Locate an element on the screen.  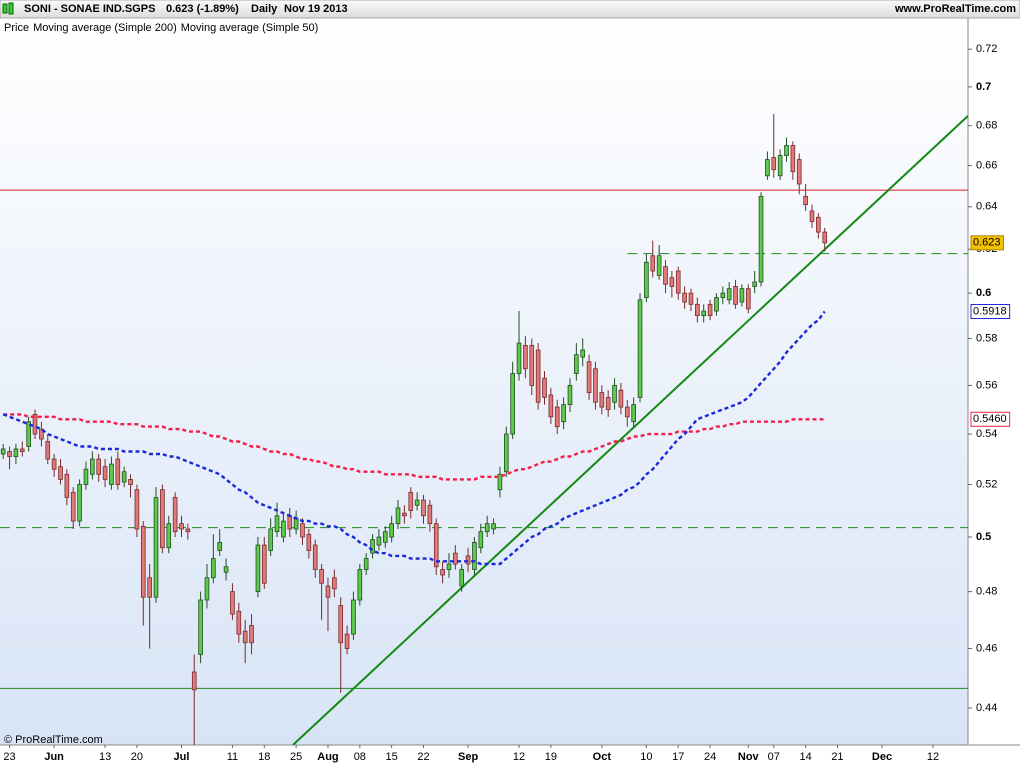
x-tick-label: Jun is located at coordinates (54, 757).